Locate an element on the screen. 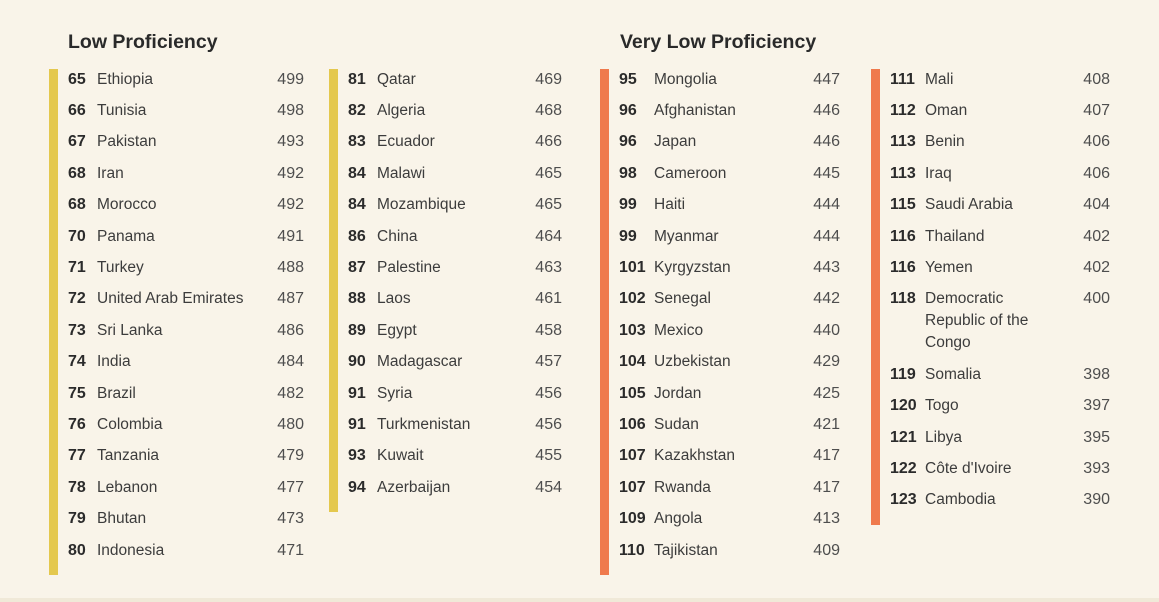  country-name: Panama is located at coordinates (126, 236).